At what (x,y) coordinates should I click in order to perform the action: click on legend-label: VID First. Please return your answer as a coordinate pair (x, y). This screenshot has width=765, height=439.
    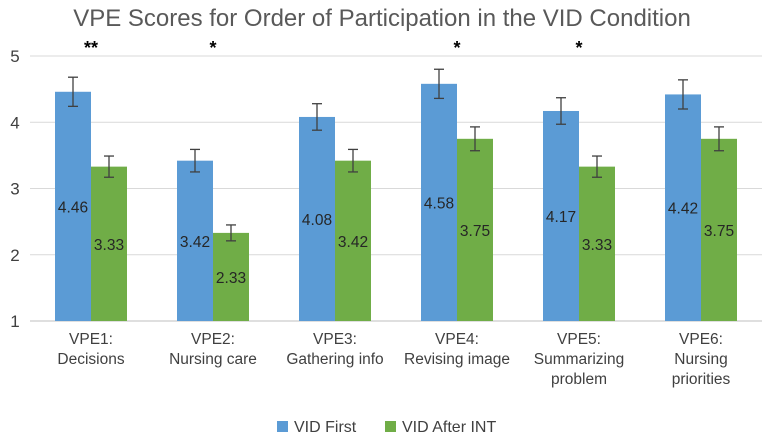
    Looking at the image, I should click on (325, 427).